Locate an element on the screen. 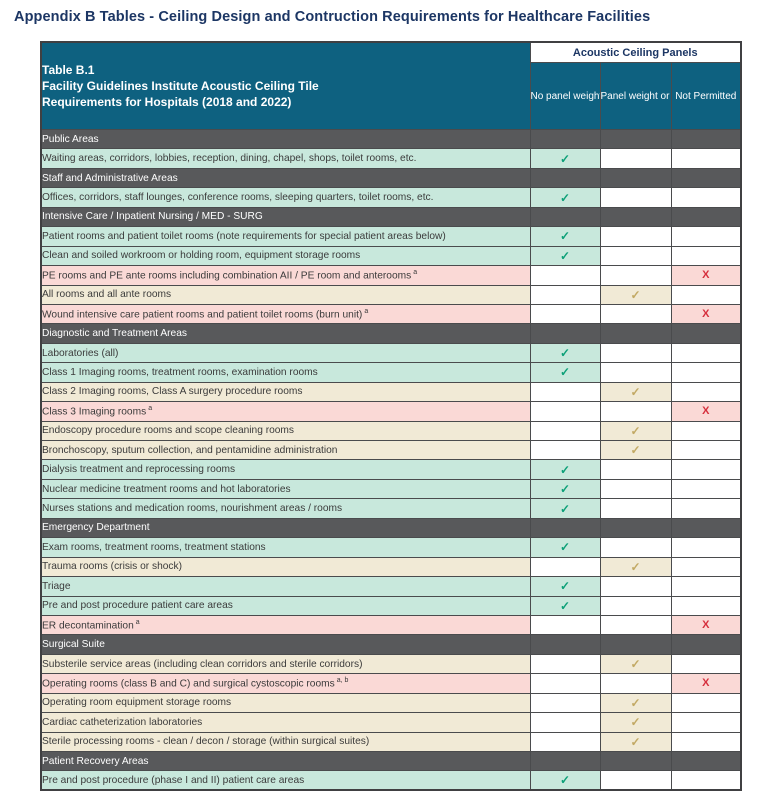 Image resolution: width=768 pixels, height=798 pixels. section-row: Diagnostic and Treatment Areas is located at coordinates (391, 333).